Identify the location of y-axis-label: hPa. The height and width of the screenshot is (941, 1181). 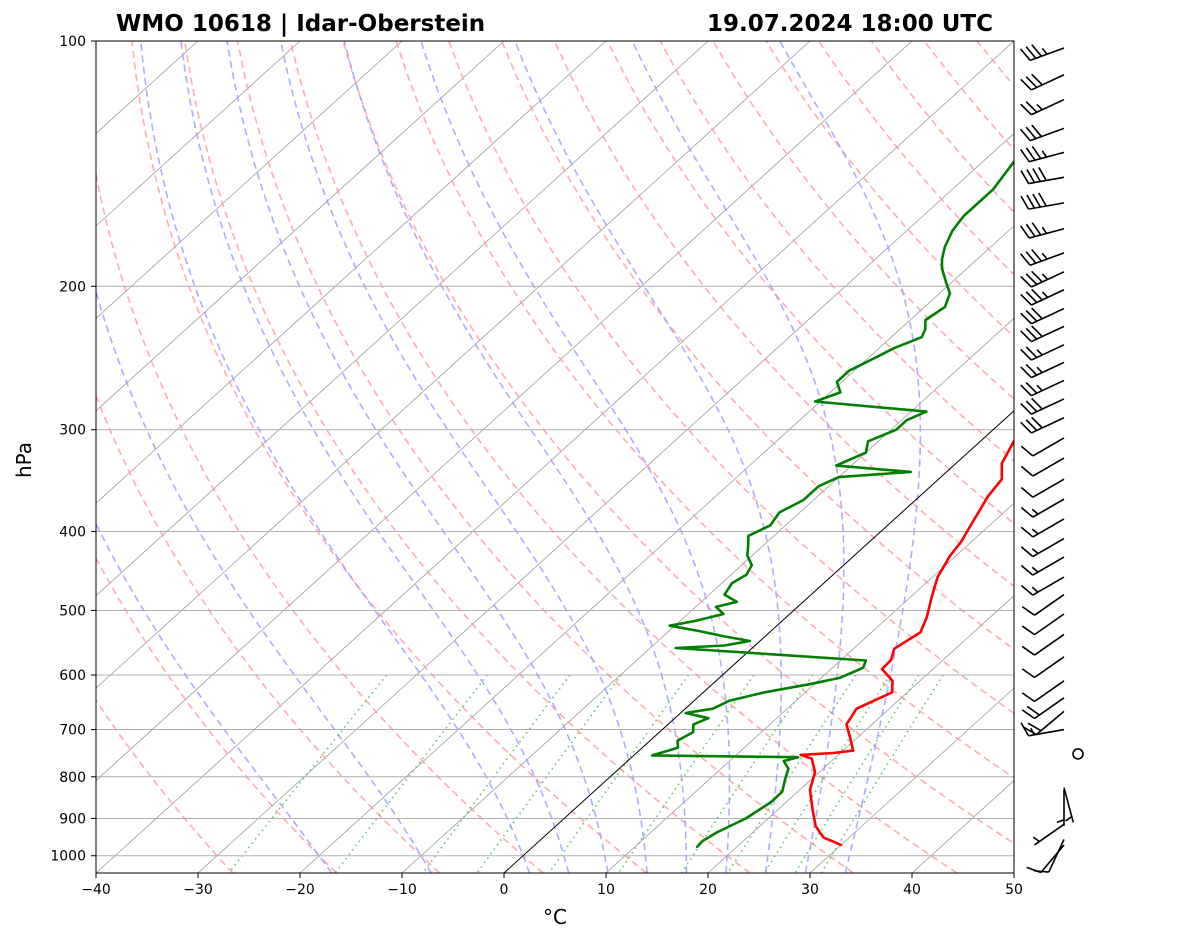
(24, 460).